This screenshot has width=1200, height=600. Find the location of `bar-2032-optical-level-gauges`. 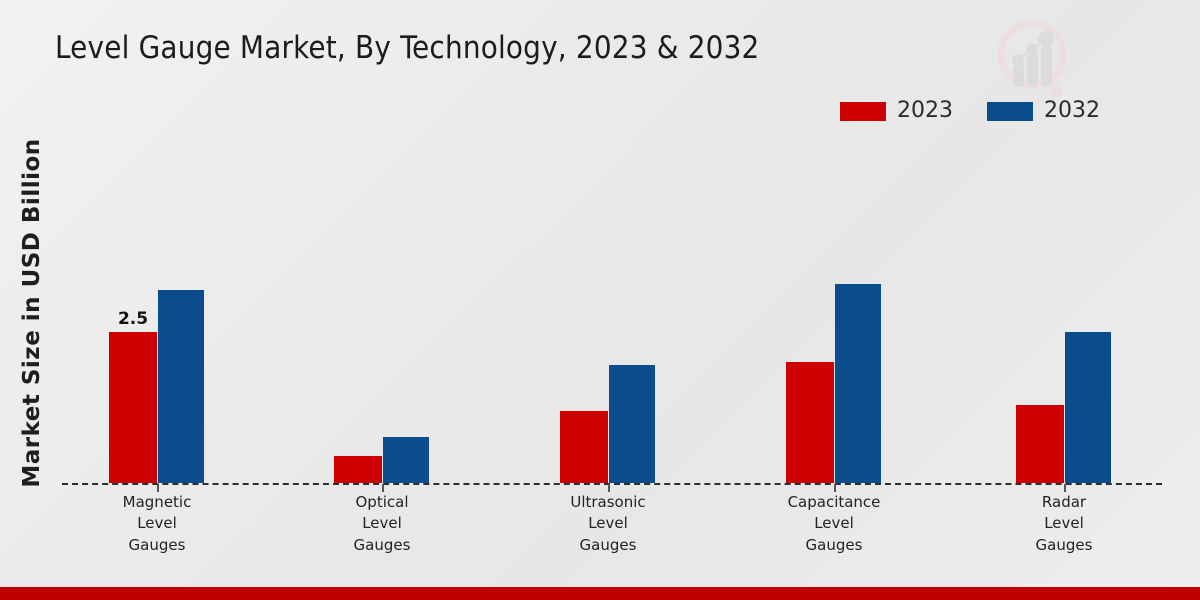

bar-2032-optical-level-gauges is located at coordinates (406, 460).